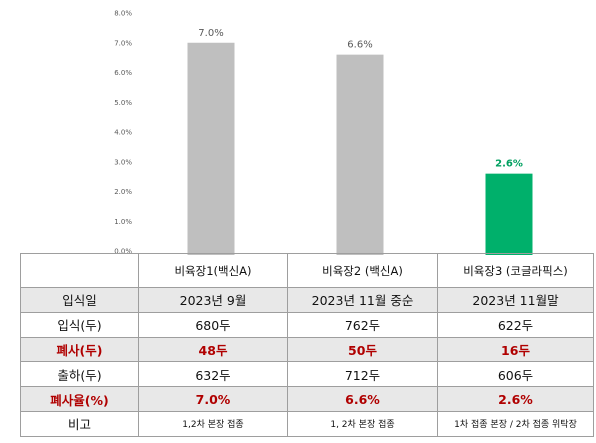  What do you see at coordinates (213, 423) in the screenshot?
I see `table-cell: 1,2차 본장 접종` at bounding box center [213, 423].